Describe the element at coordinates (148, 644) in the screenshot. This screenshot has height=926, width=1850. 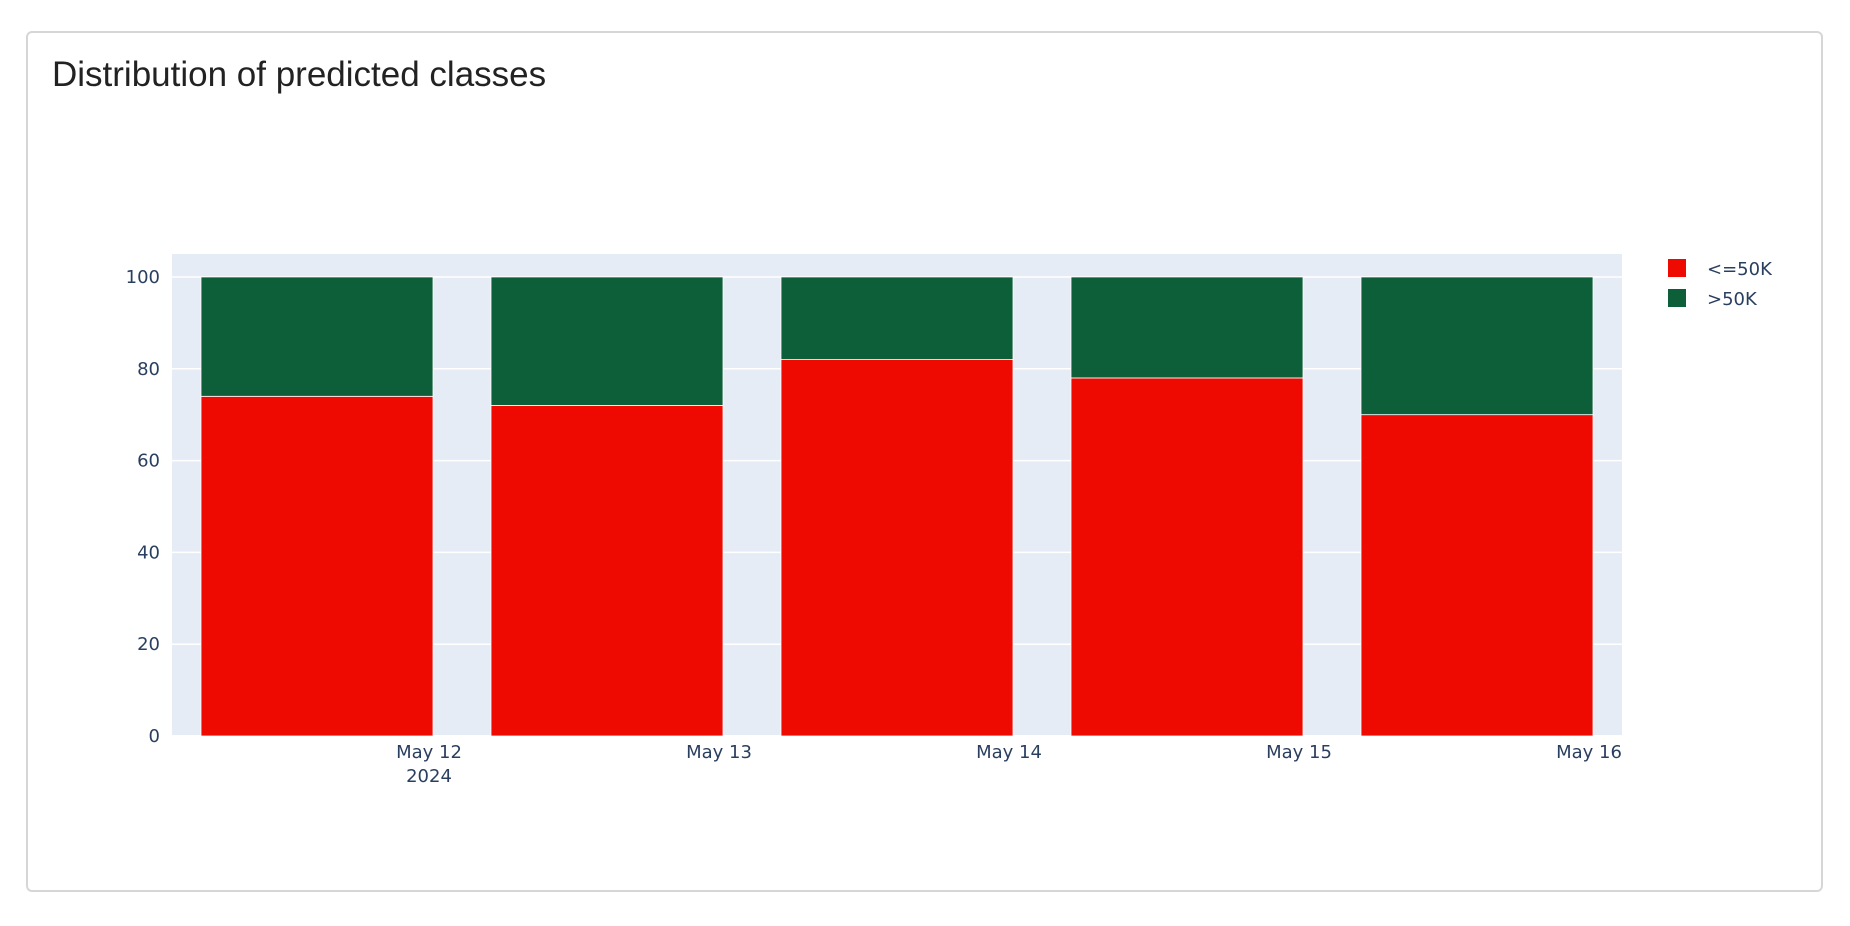
I see `y-tick-label: 20` at that location.